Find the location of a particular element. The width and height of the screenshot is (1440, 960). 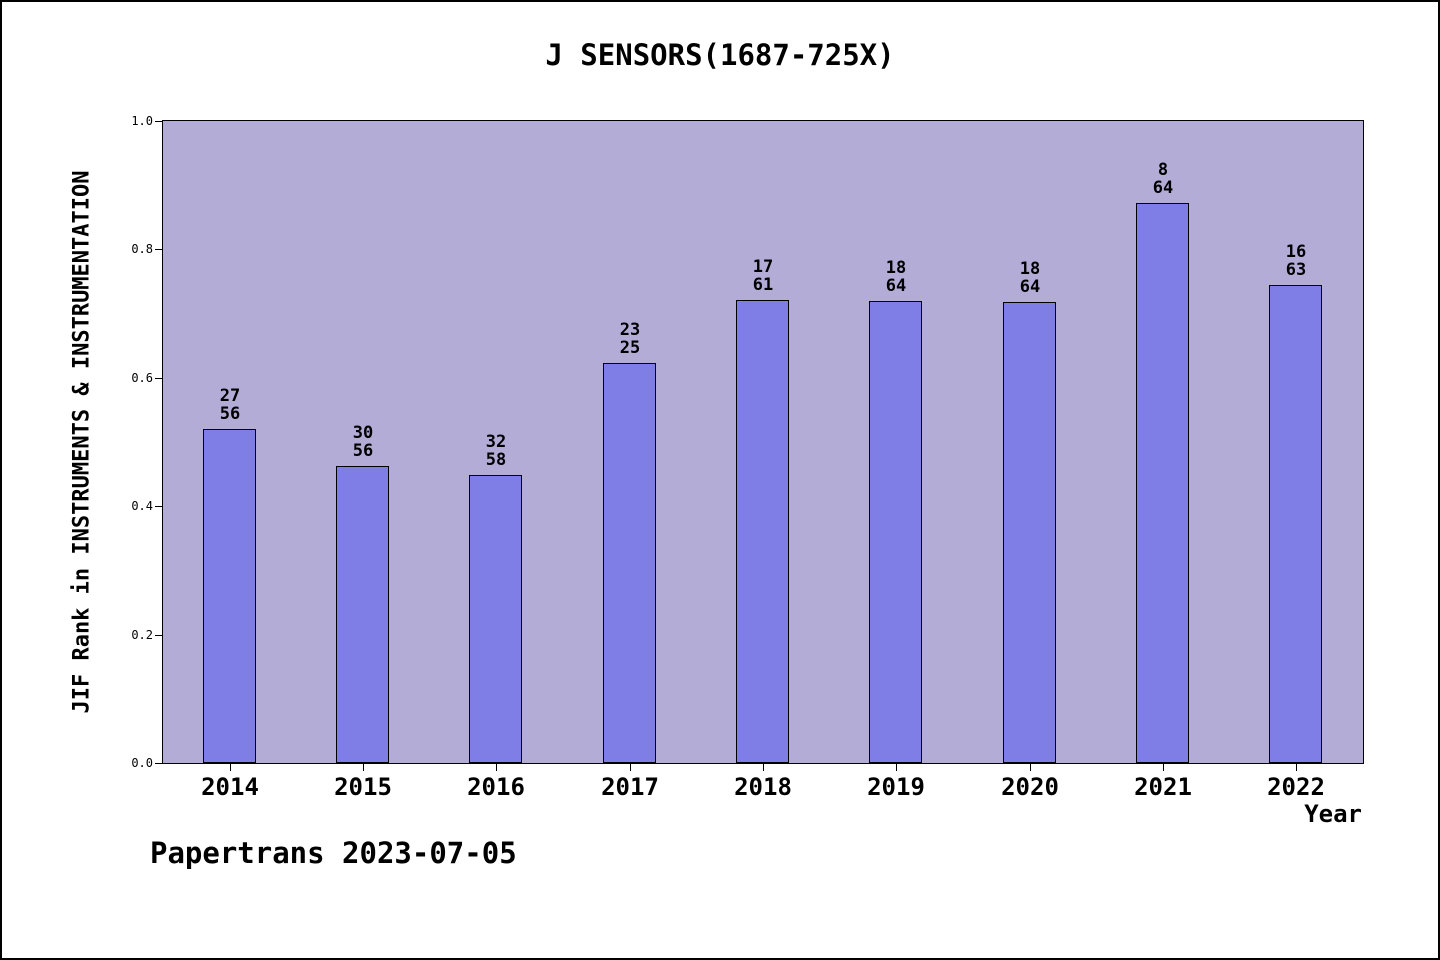

bar-2015 is located at coordinates (362, 614).